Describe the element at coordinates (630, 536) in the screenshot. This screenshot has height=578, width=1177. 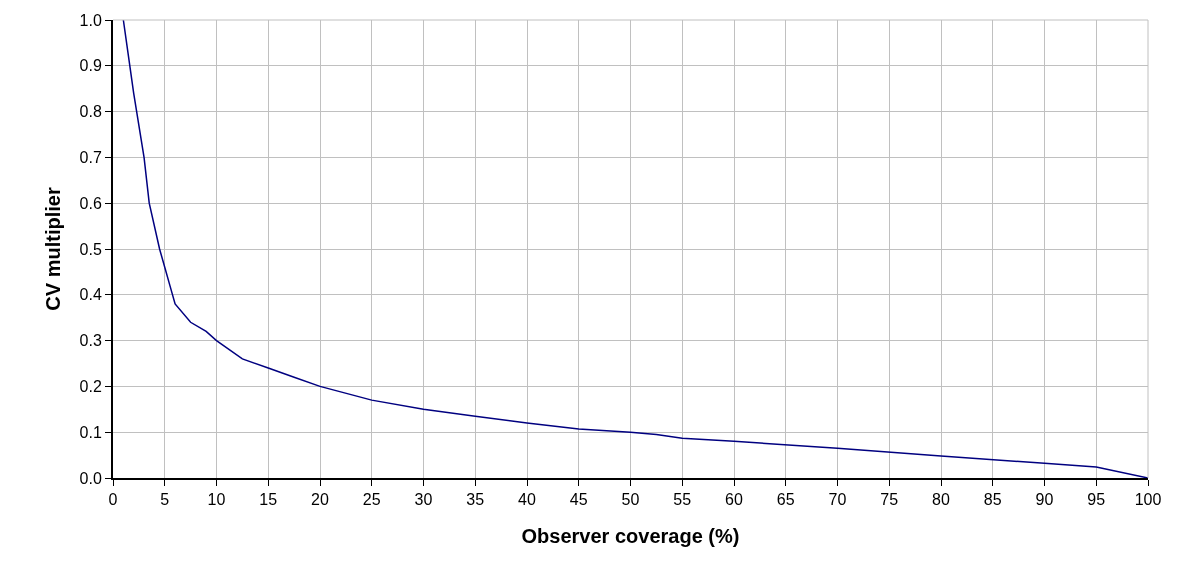
I see `x-axis-title: Observer coverage (%)` at that location.